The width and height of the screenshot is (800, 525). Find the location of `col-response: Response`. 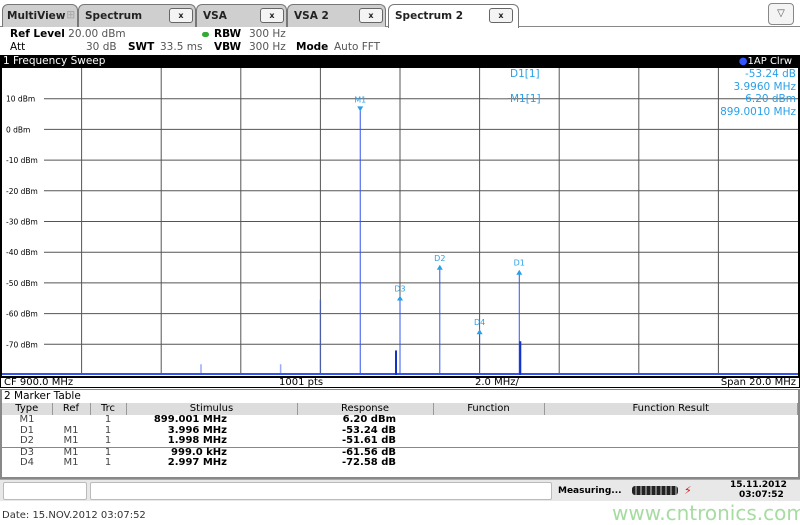

col-response: Response is located at coordinates (365, 409).